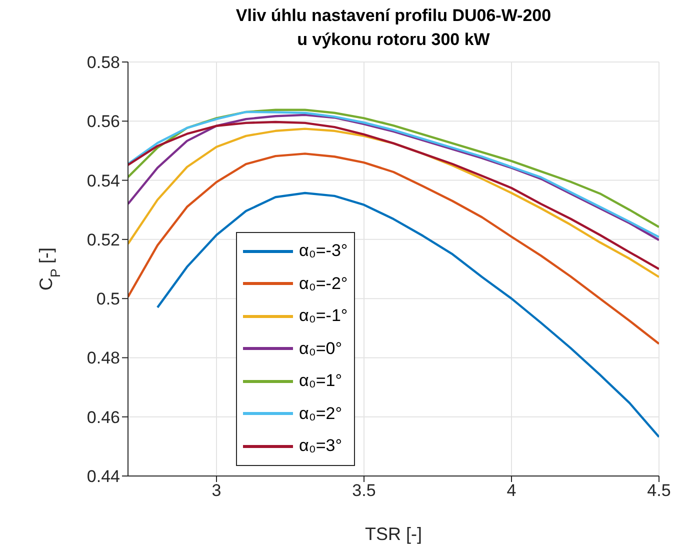 This screenshot has height=544, width=694. What do you see at coordinates (103, 122) in the screenshot?
I see `y-tick-label: 0.56` at bounding box center [103, 122].